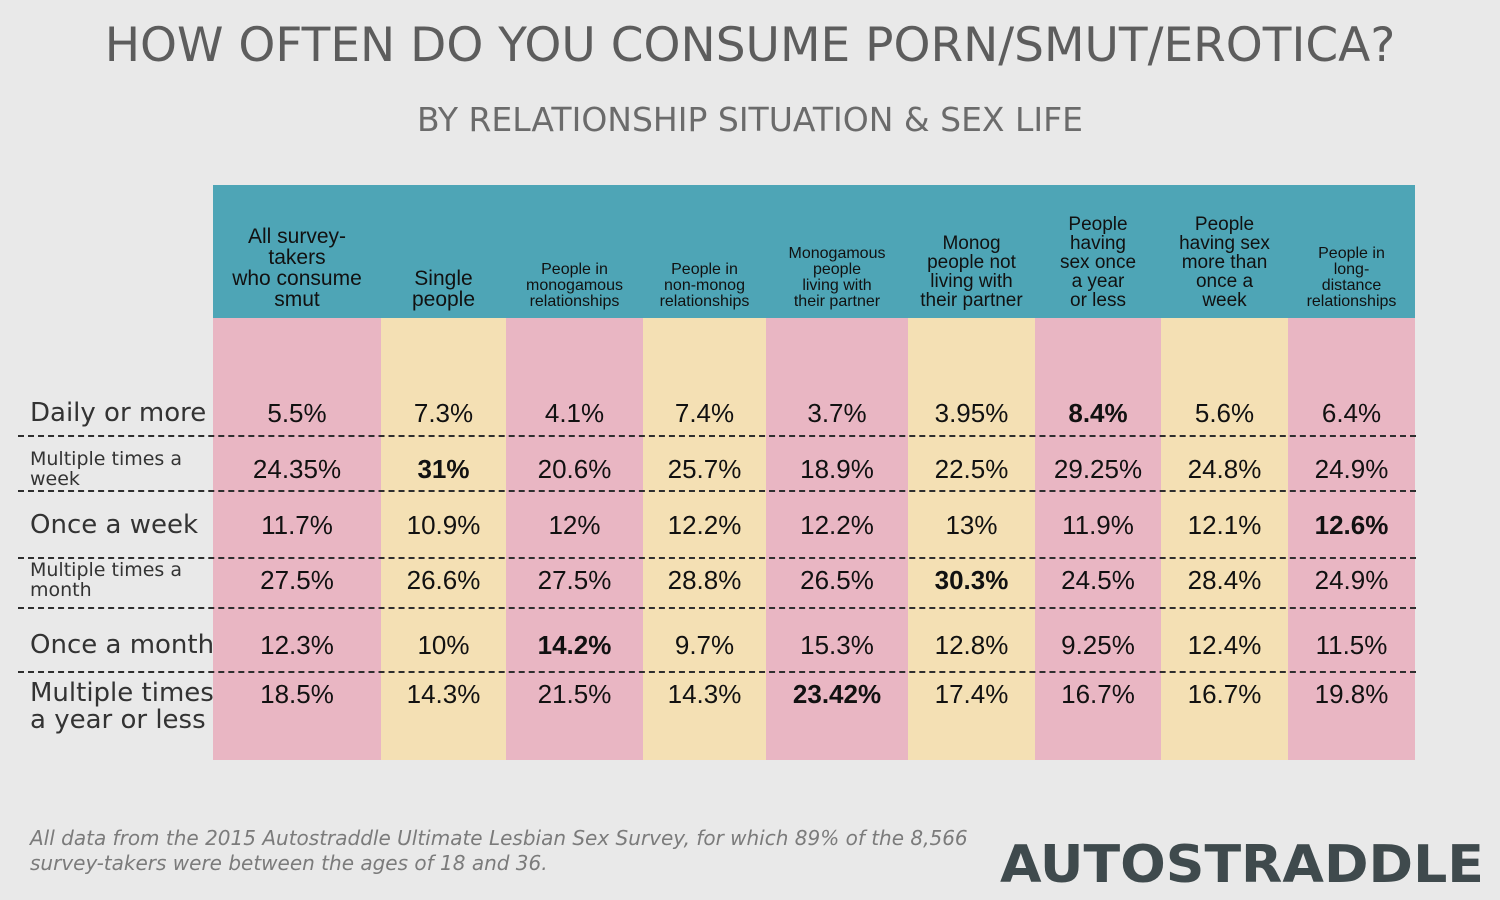 The image size is (1500, 900). I want to click on column-header-line: once a, so click(1224, 281).